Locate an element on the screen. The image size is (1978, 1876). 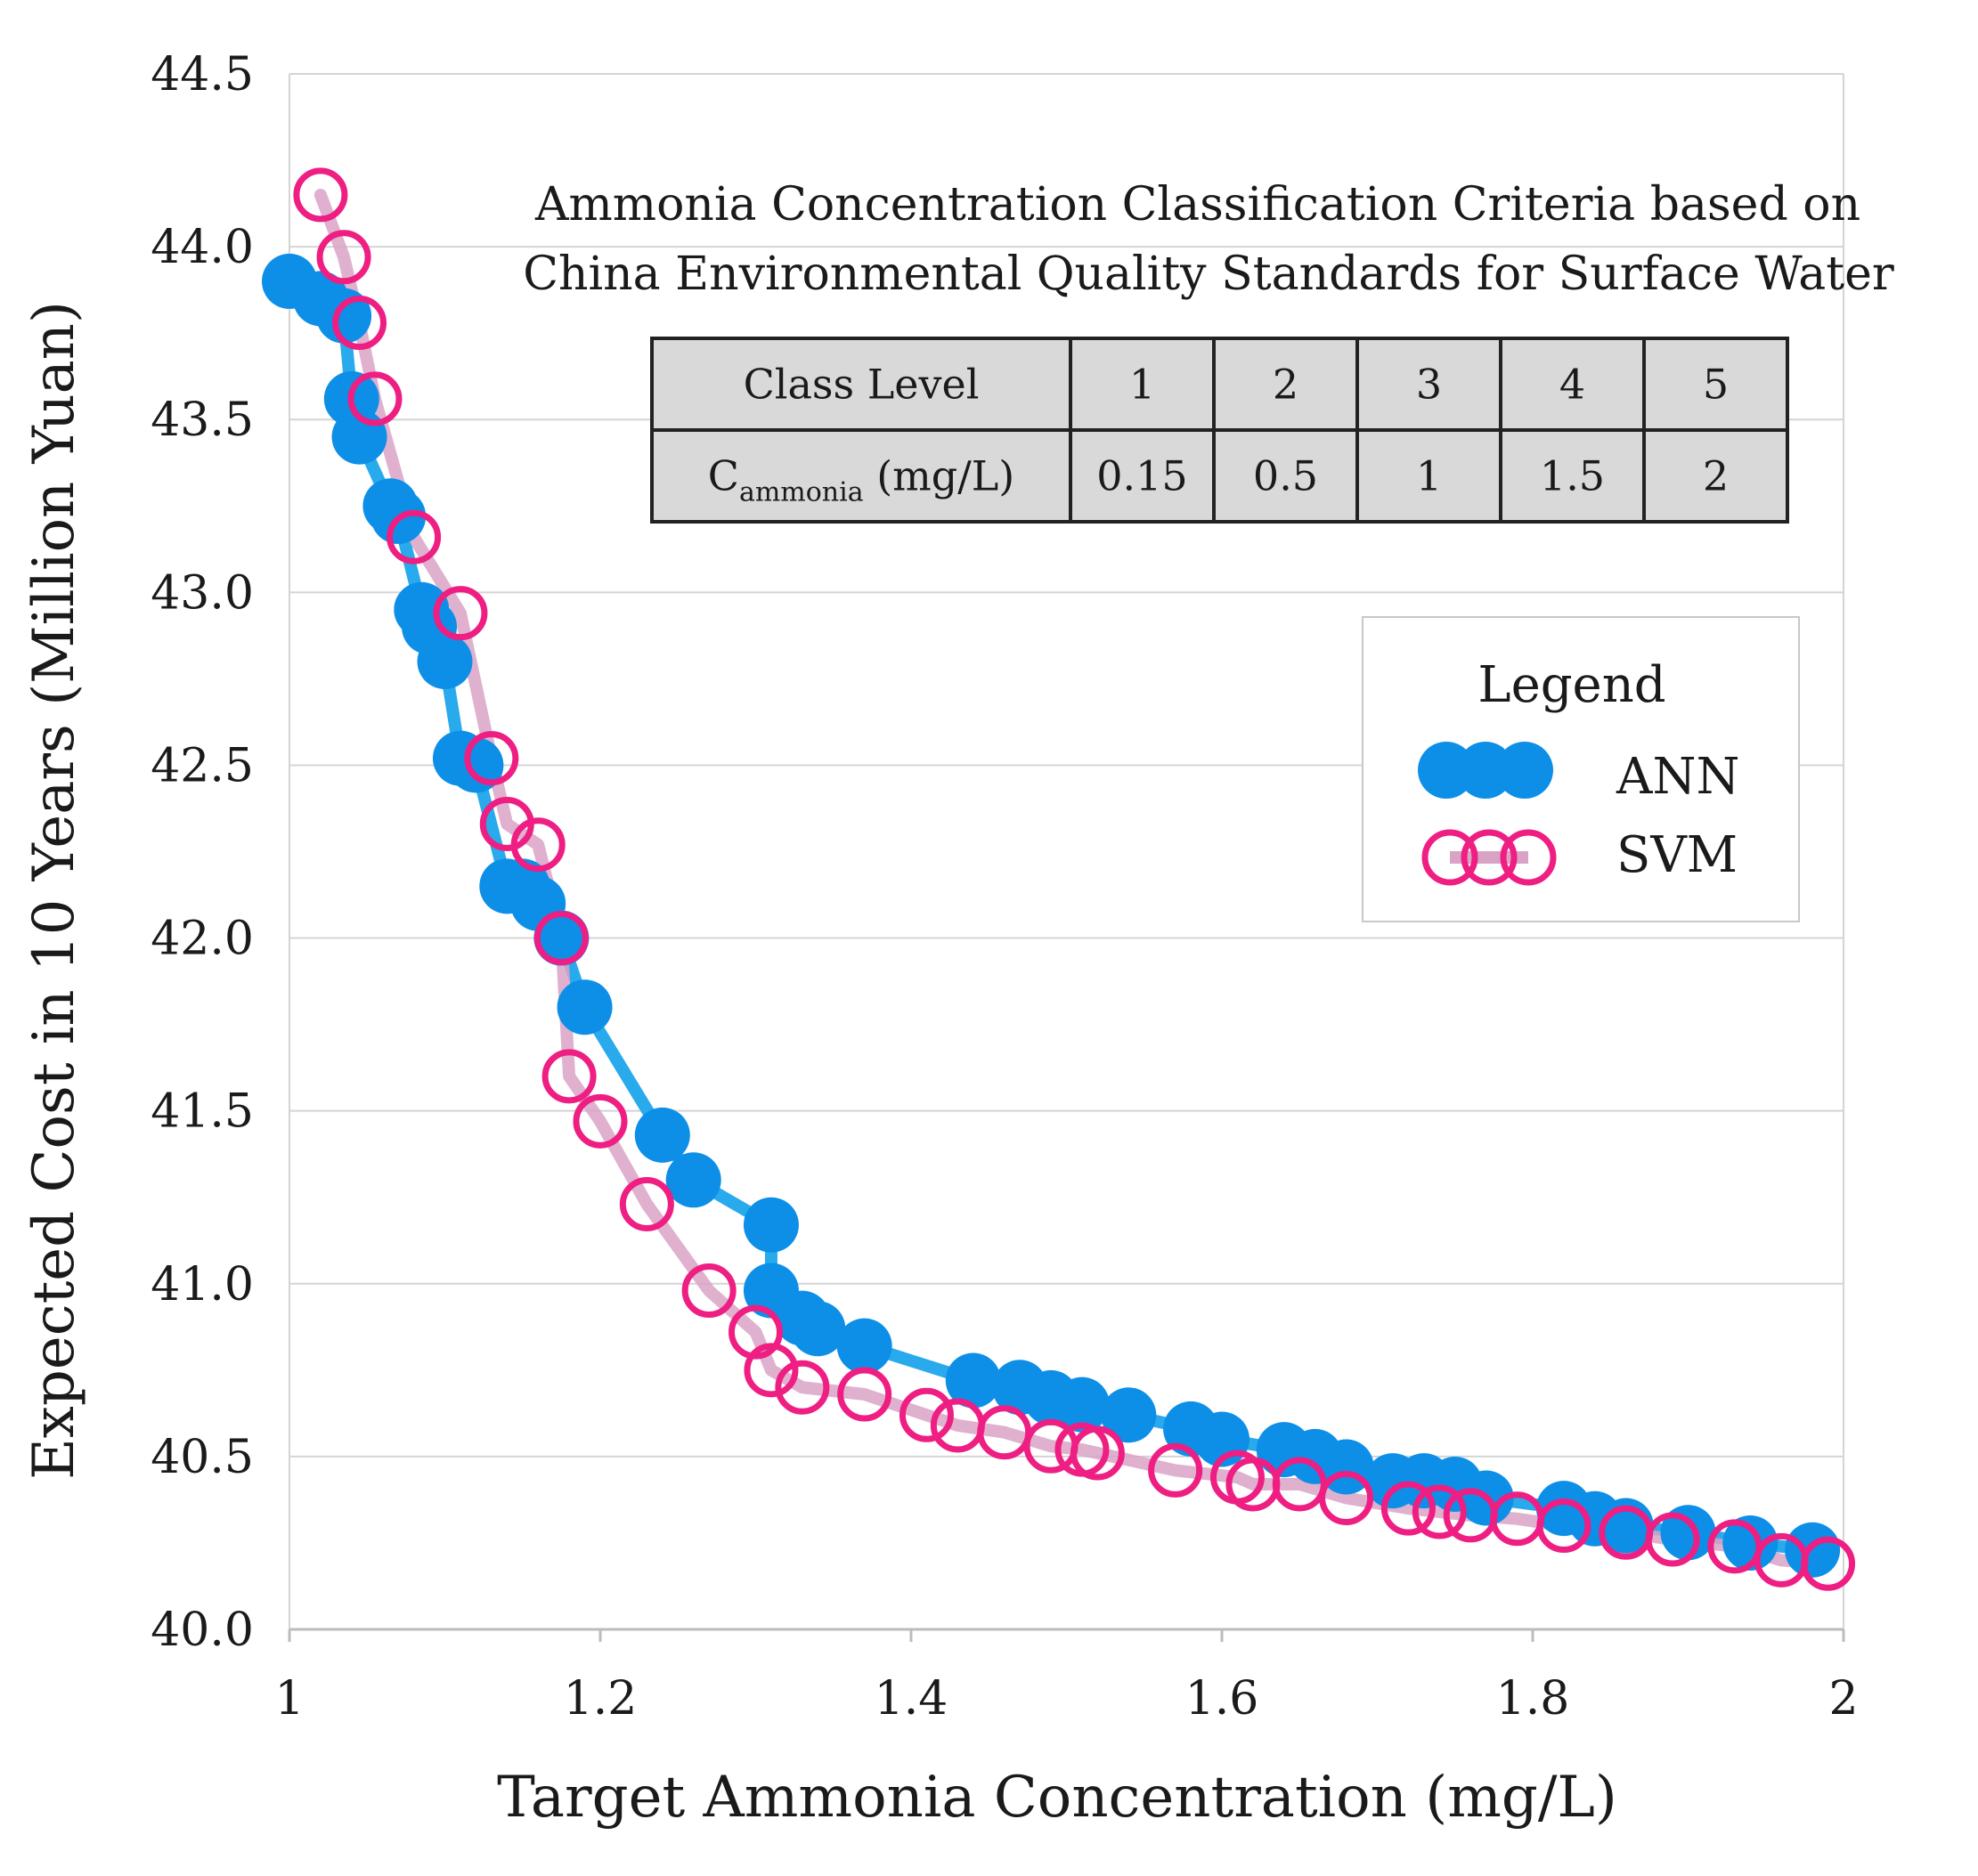
table-row-label: Cammonia (mg/L) is located at coordinates (861, 480).